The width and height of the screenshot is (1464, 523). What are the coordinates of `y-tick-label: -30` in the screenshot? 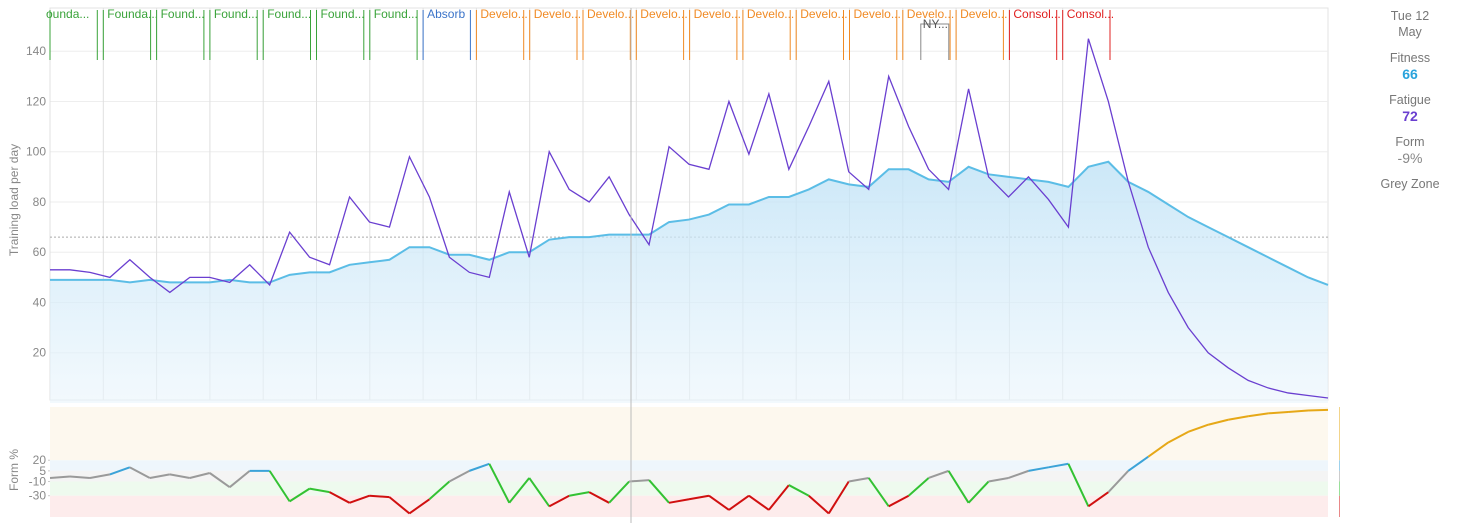 It's located at (38, 496).